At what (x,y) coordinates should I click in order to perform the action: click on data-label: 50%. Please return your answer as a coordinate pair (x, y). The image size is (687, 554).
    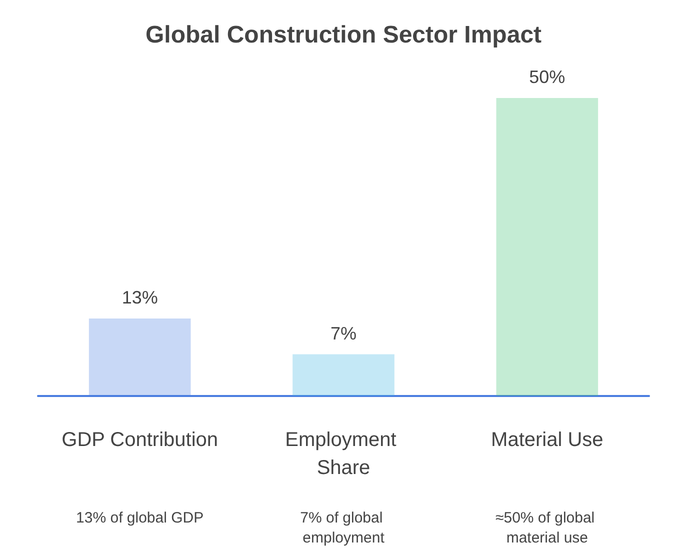
    Looking at the image, I should click on (547, 77).